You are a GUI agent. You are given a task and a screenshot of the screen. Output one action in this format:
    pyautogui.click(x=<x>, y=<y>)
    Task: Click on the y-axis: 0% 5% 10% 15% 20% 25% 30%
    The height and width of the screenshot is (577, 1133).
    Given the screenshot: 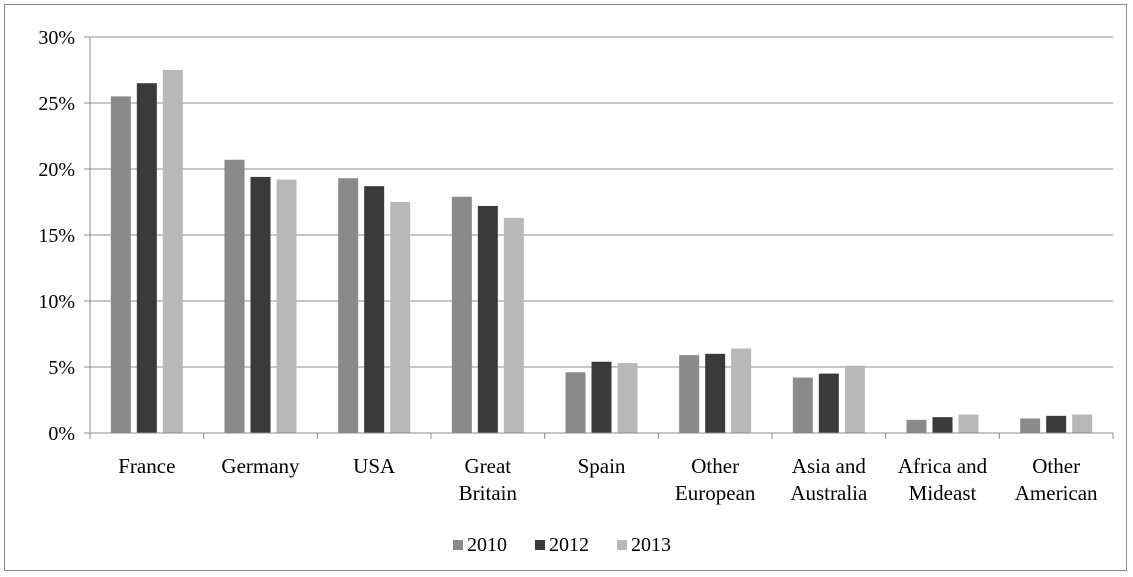 What is the action you would take?
    pyautogui.click(x=64, y=236)
    